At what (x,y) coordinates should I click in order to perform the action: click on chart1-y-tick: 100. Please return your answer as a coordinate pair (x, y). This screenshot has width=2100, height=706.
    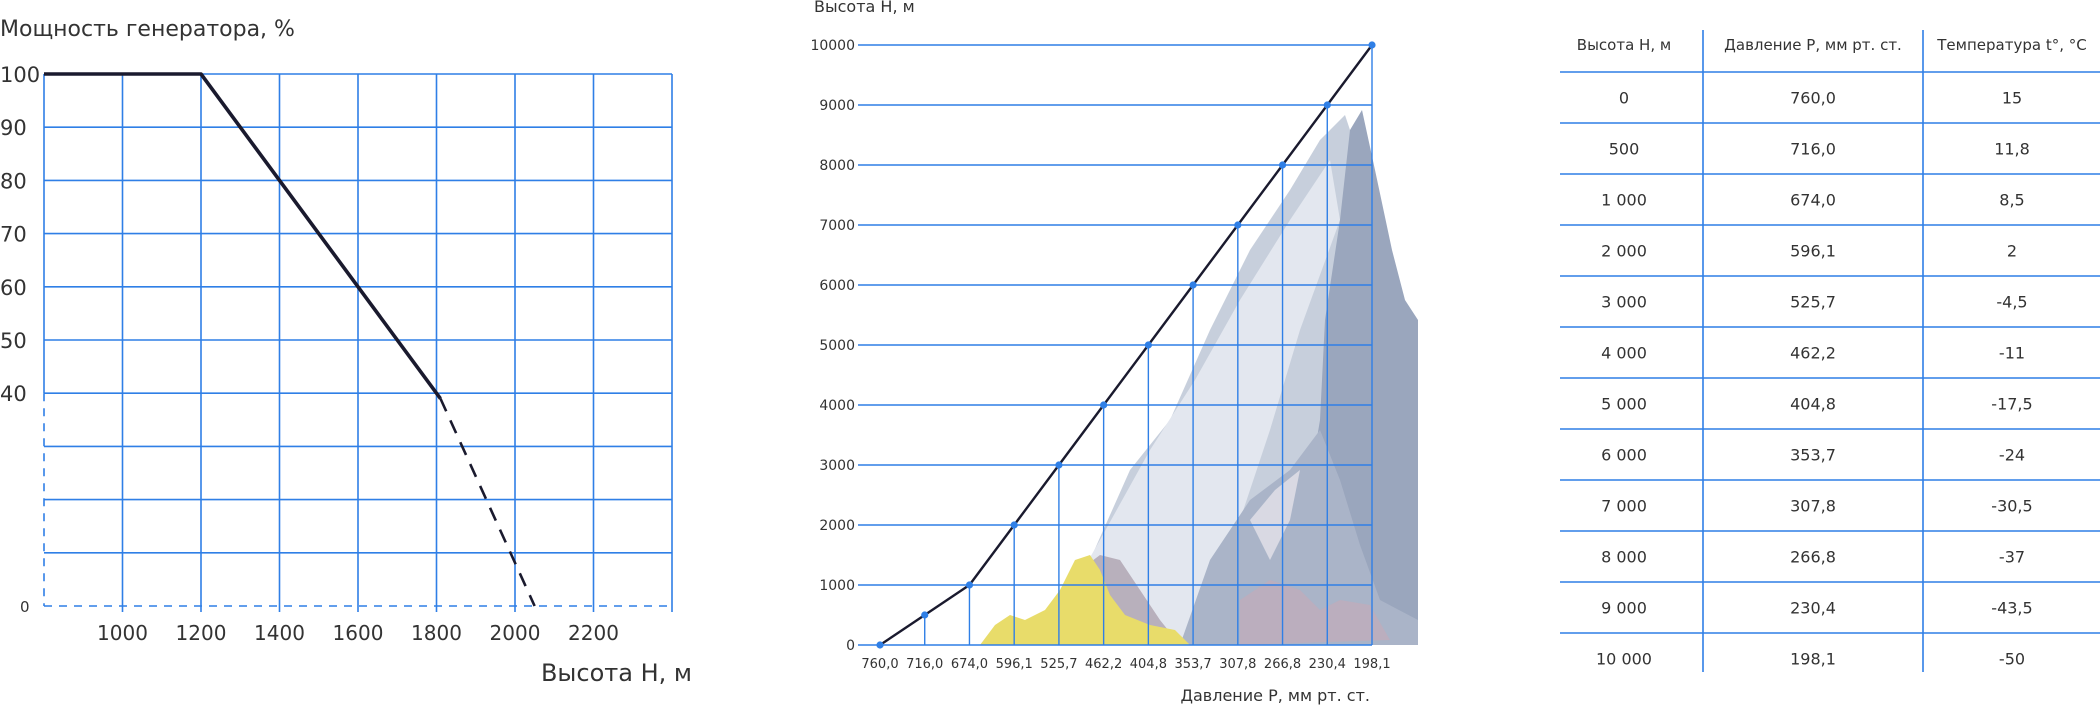
    Looking at the image, I should click on (20, 75).